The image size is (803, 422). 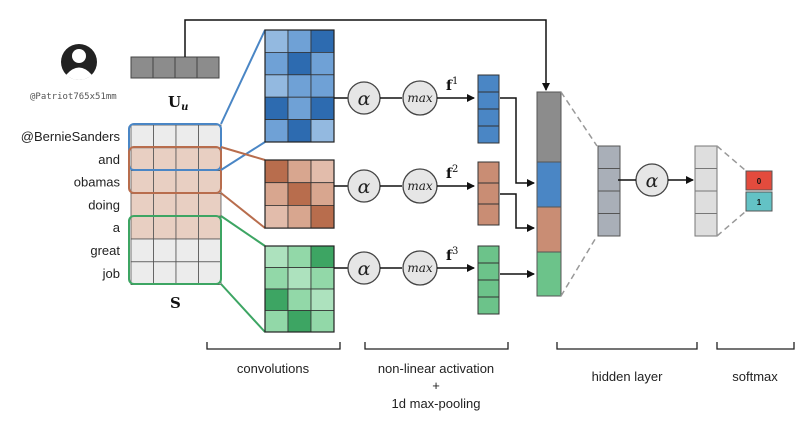 I want to click on caption-plus: +, so click(x=436, y=385).